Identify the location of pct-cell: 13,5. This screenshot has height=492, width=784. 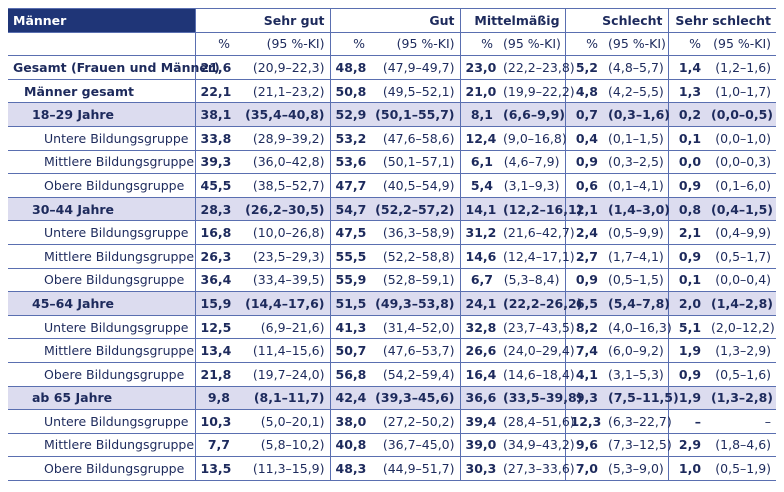
(214, 468).